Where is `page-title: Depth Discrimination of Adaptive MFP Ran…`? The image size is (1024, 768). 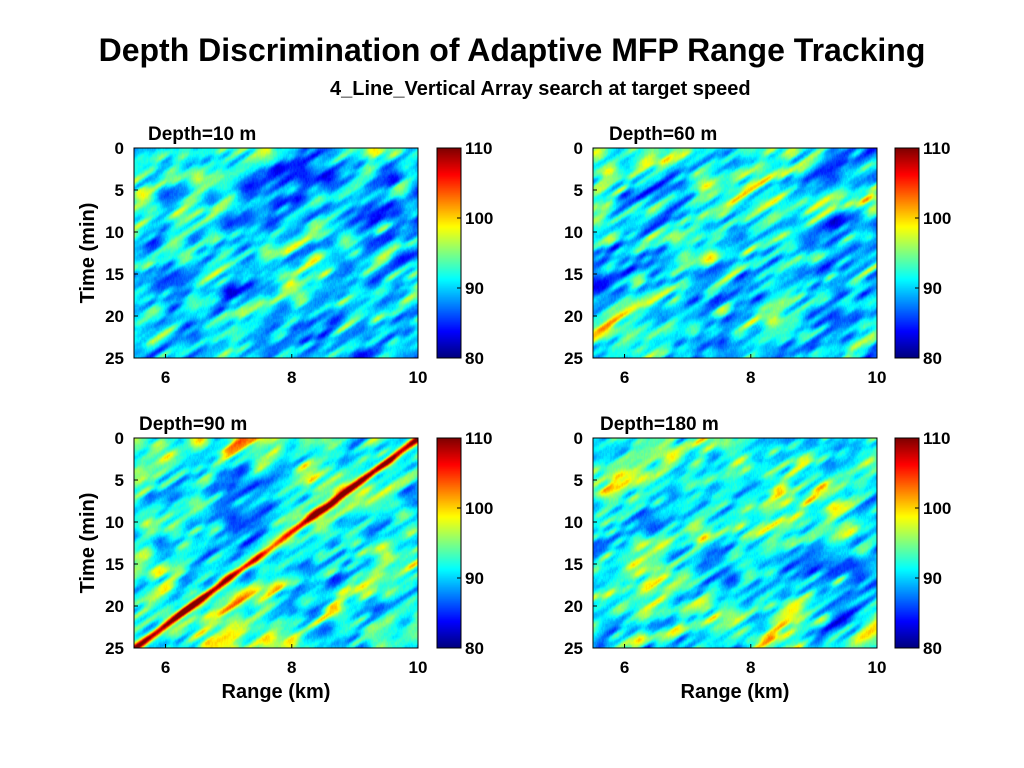
page-title: Depth Discrimination of Adaptive MFP Ran… is located at coordinates (512, 50).